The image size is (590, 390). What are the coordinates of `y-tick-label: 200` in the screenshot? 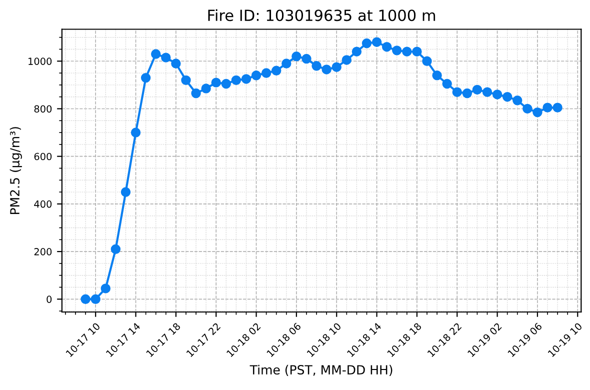 It's located at (43, 252).